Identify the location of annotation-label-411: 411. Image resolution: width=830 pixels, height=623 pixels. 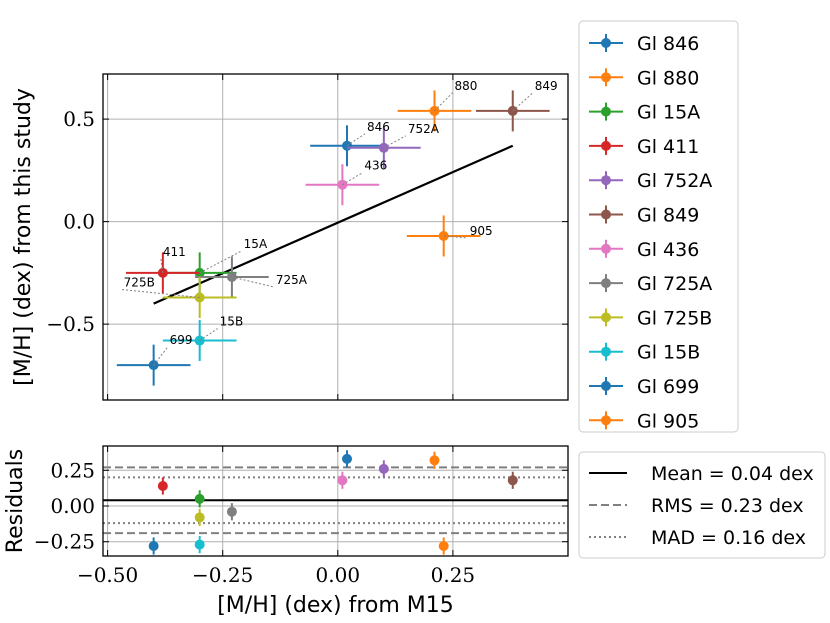
(174, 252).